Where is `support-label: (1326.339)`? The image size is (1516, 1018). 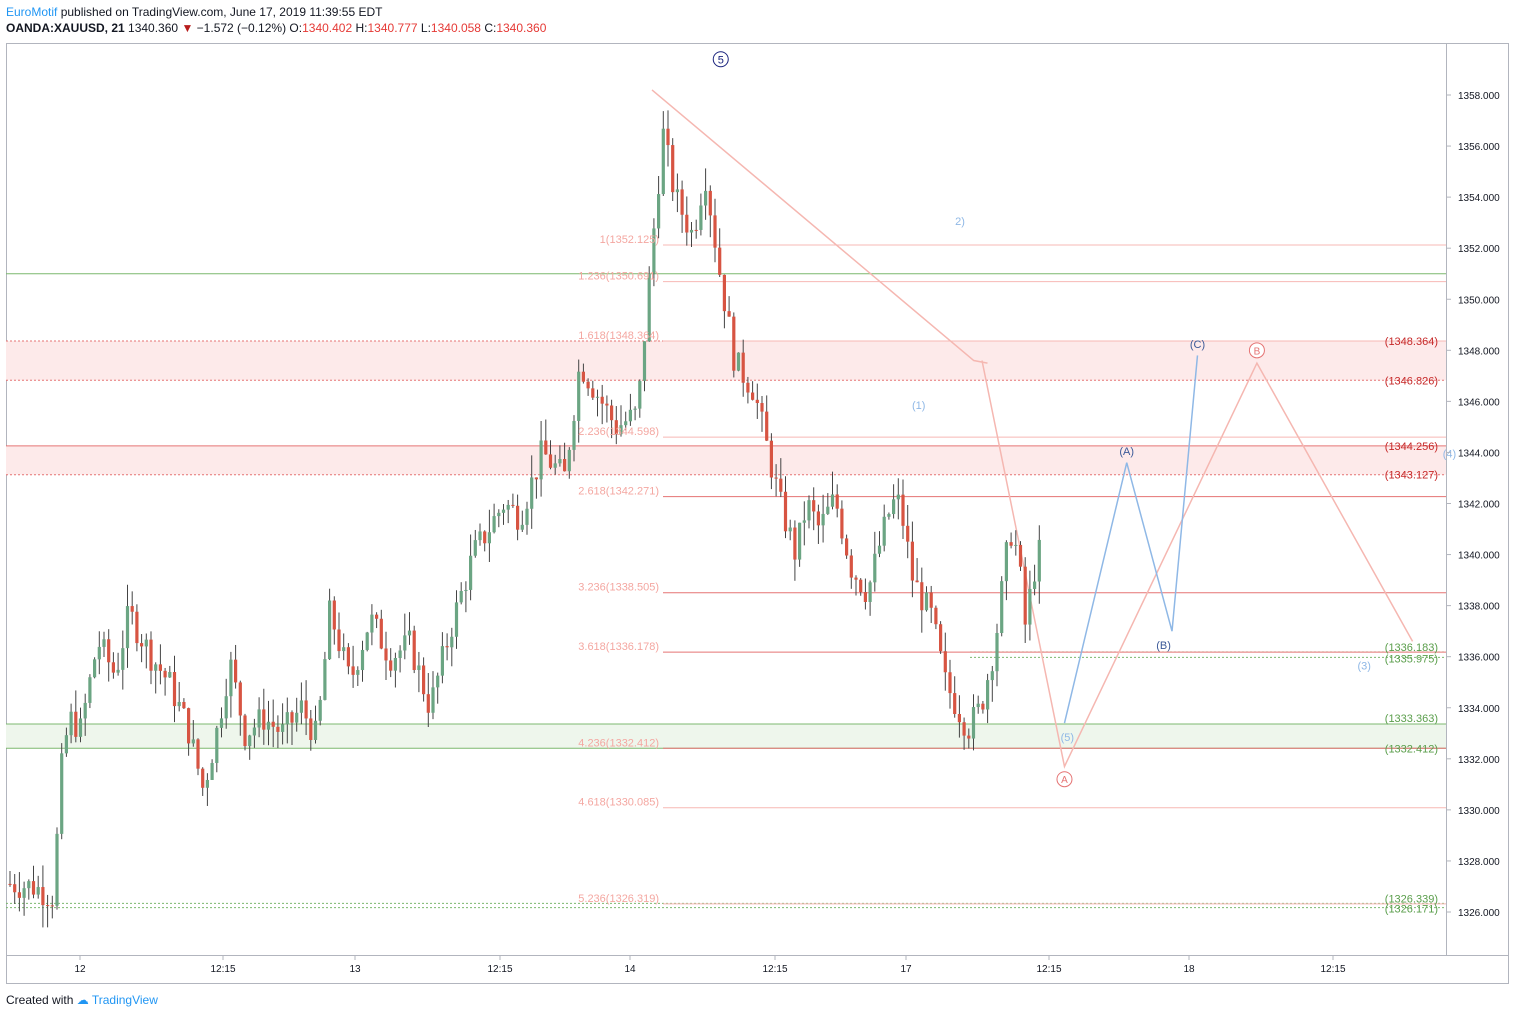
support-label: (1326.339) is located at coordinates (1411, 899).